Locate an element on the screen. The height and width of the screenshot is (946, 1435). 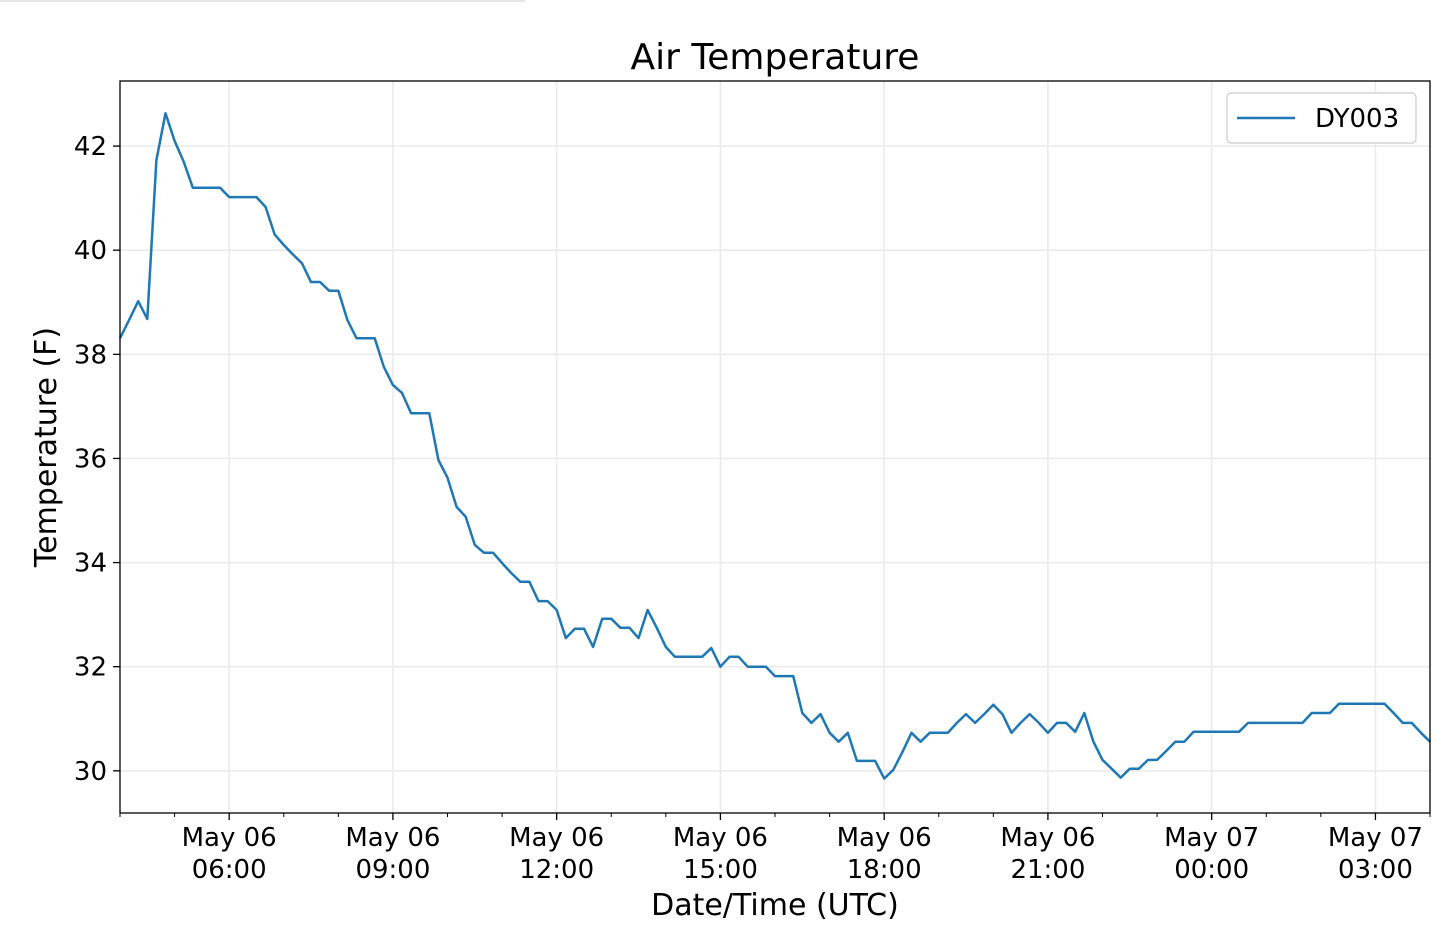
x-tick-label-time: 12:00 is located at coordinates (556, 870).